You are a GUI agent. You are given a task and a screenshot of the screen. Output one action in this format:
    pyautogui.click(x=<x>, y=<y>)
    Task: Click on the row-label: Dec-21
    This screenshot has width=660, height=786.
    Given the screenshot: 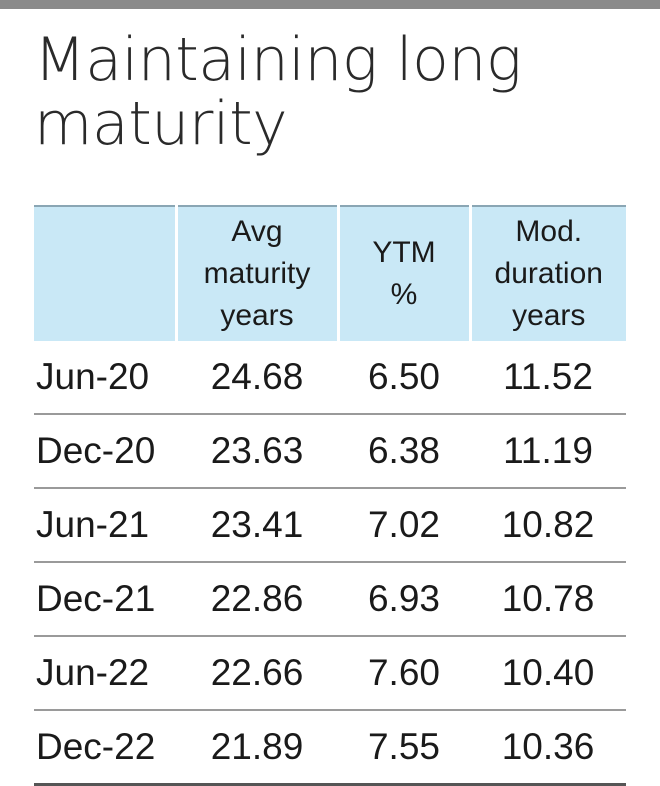 What is the action you would take?
    pyautogui.click(x=105, y=599)
    